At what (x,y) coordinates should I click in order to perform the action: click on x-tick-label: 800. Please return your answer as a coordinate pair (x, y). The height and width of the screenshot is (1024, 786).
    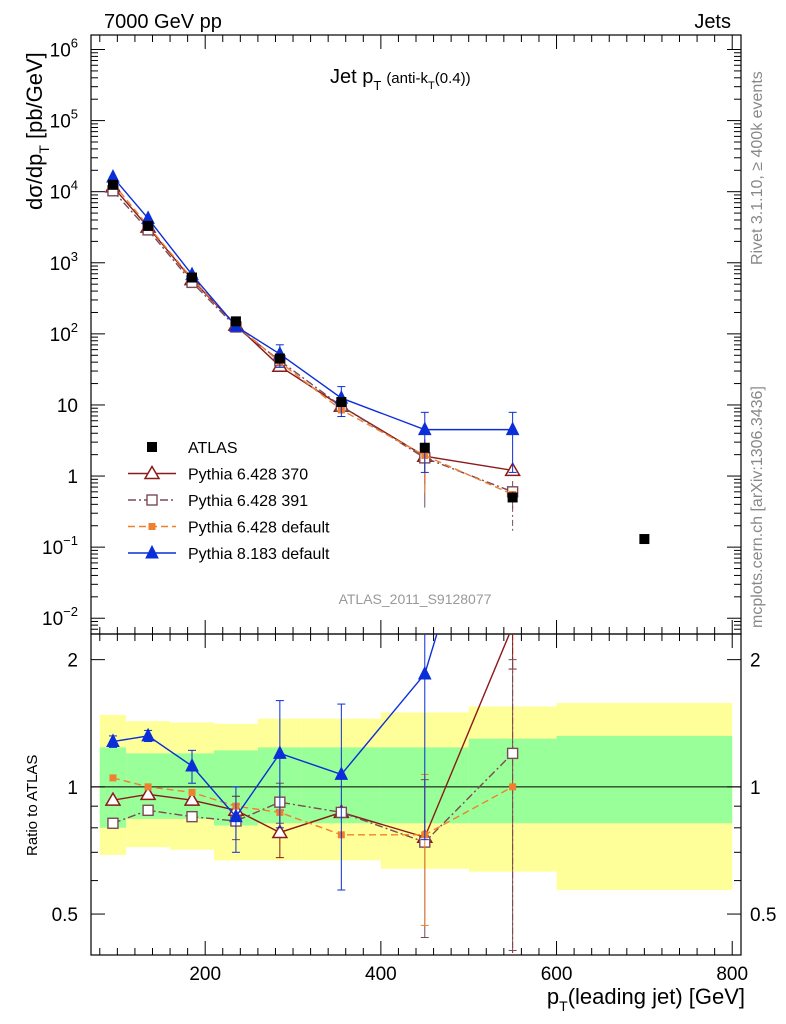
    Looking at the image, I should click on (732, 974).